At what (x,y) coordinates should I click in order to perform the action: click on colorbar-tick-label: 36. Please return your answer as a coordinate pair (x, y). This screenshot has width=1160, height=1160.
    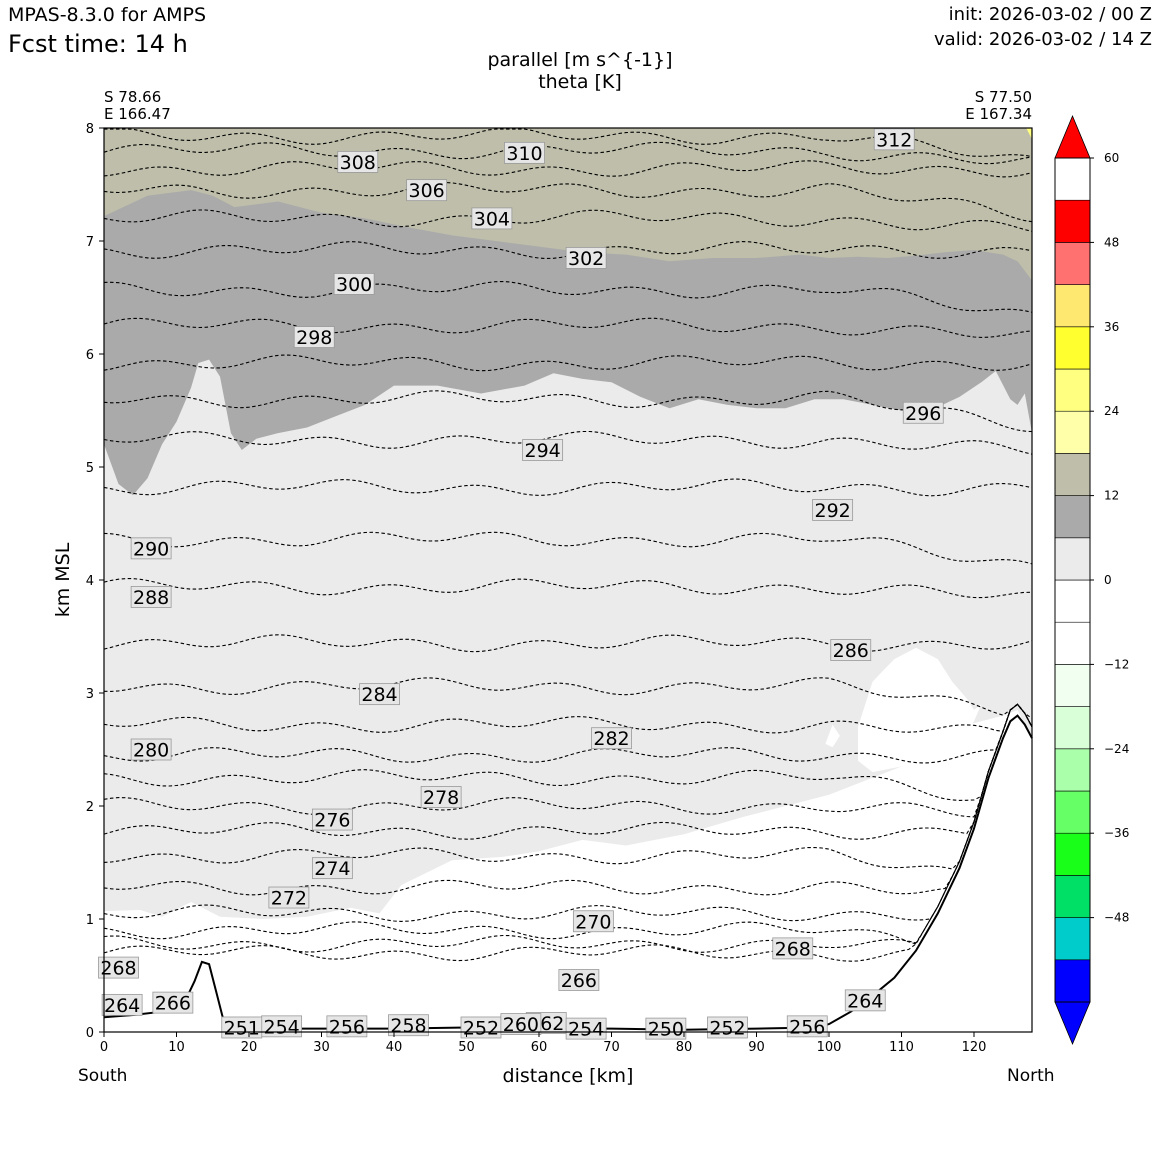
    Looking at the image, I should click on (1111, 327).